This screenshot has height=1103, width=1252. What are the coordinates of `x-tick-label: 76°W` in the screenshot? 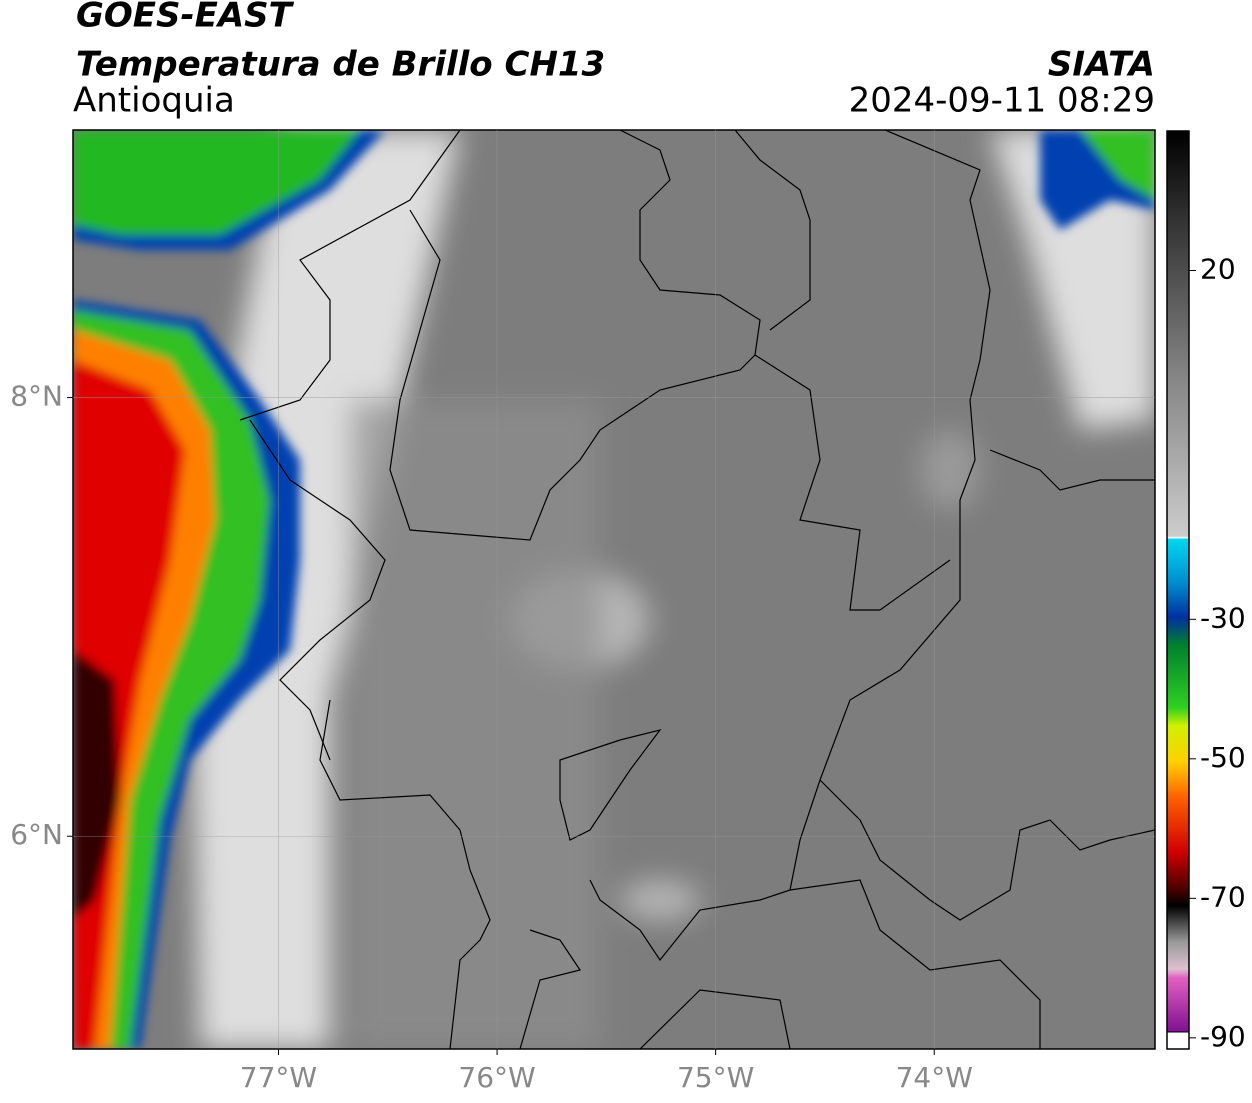 It's located at (496, 1077).